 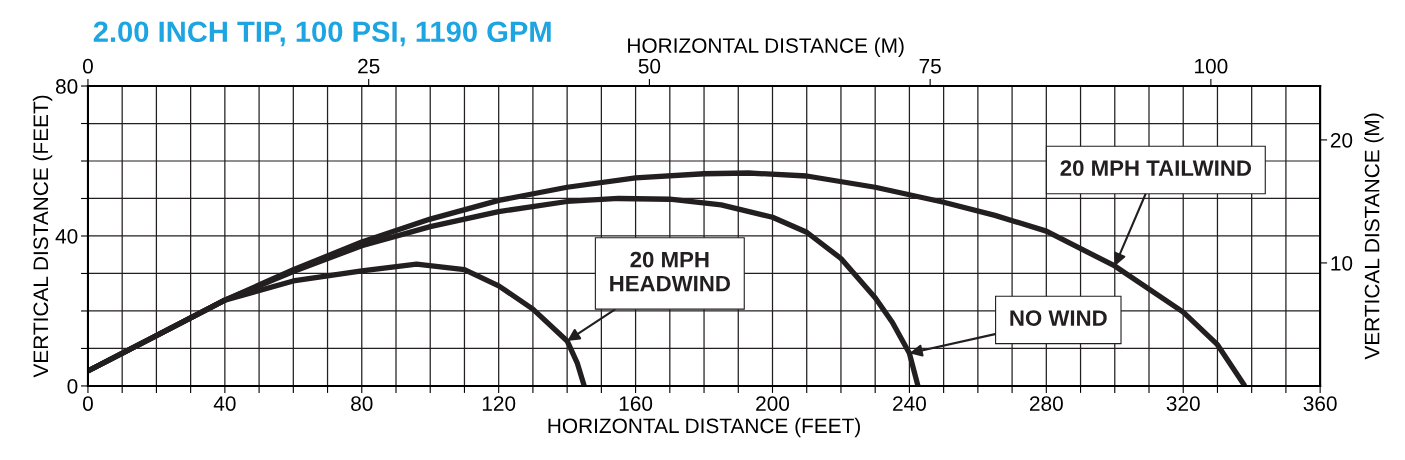 What do you see at coordinates (1156, 168) in the screenshot?
I see `annotation: 20 MPH TAILWIND` at bounding box center [1156, 168].